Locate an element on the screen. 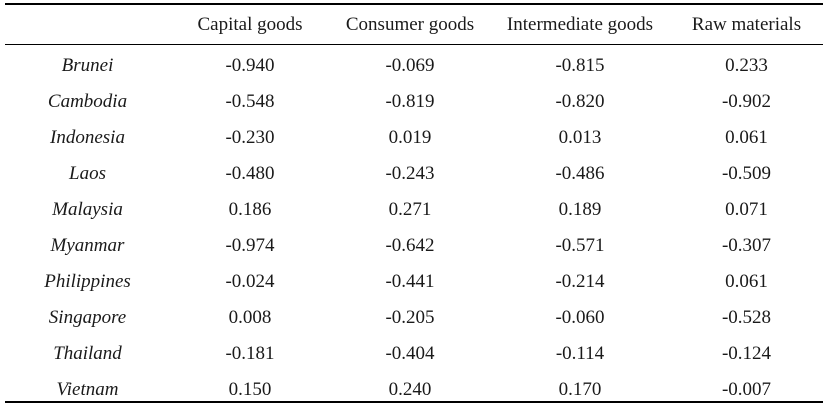 Image resolution: width=832 pixels, height=409 pixels. country-cell: Laos is located at coordinates (87, 173).